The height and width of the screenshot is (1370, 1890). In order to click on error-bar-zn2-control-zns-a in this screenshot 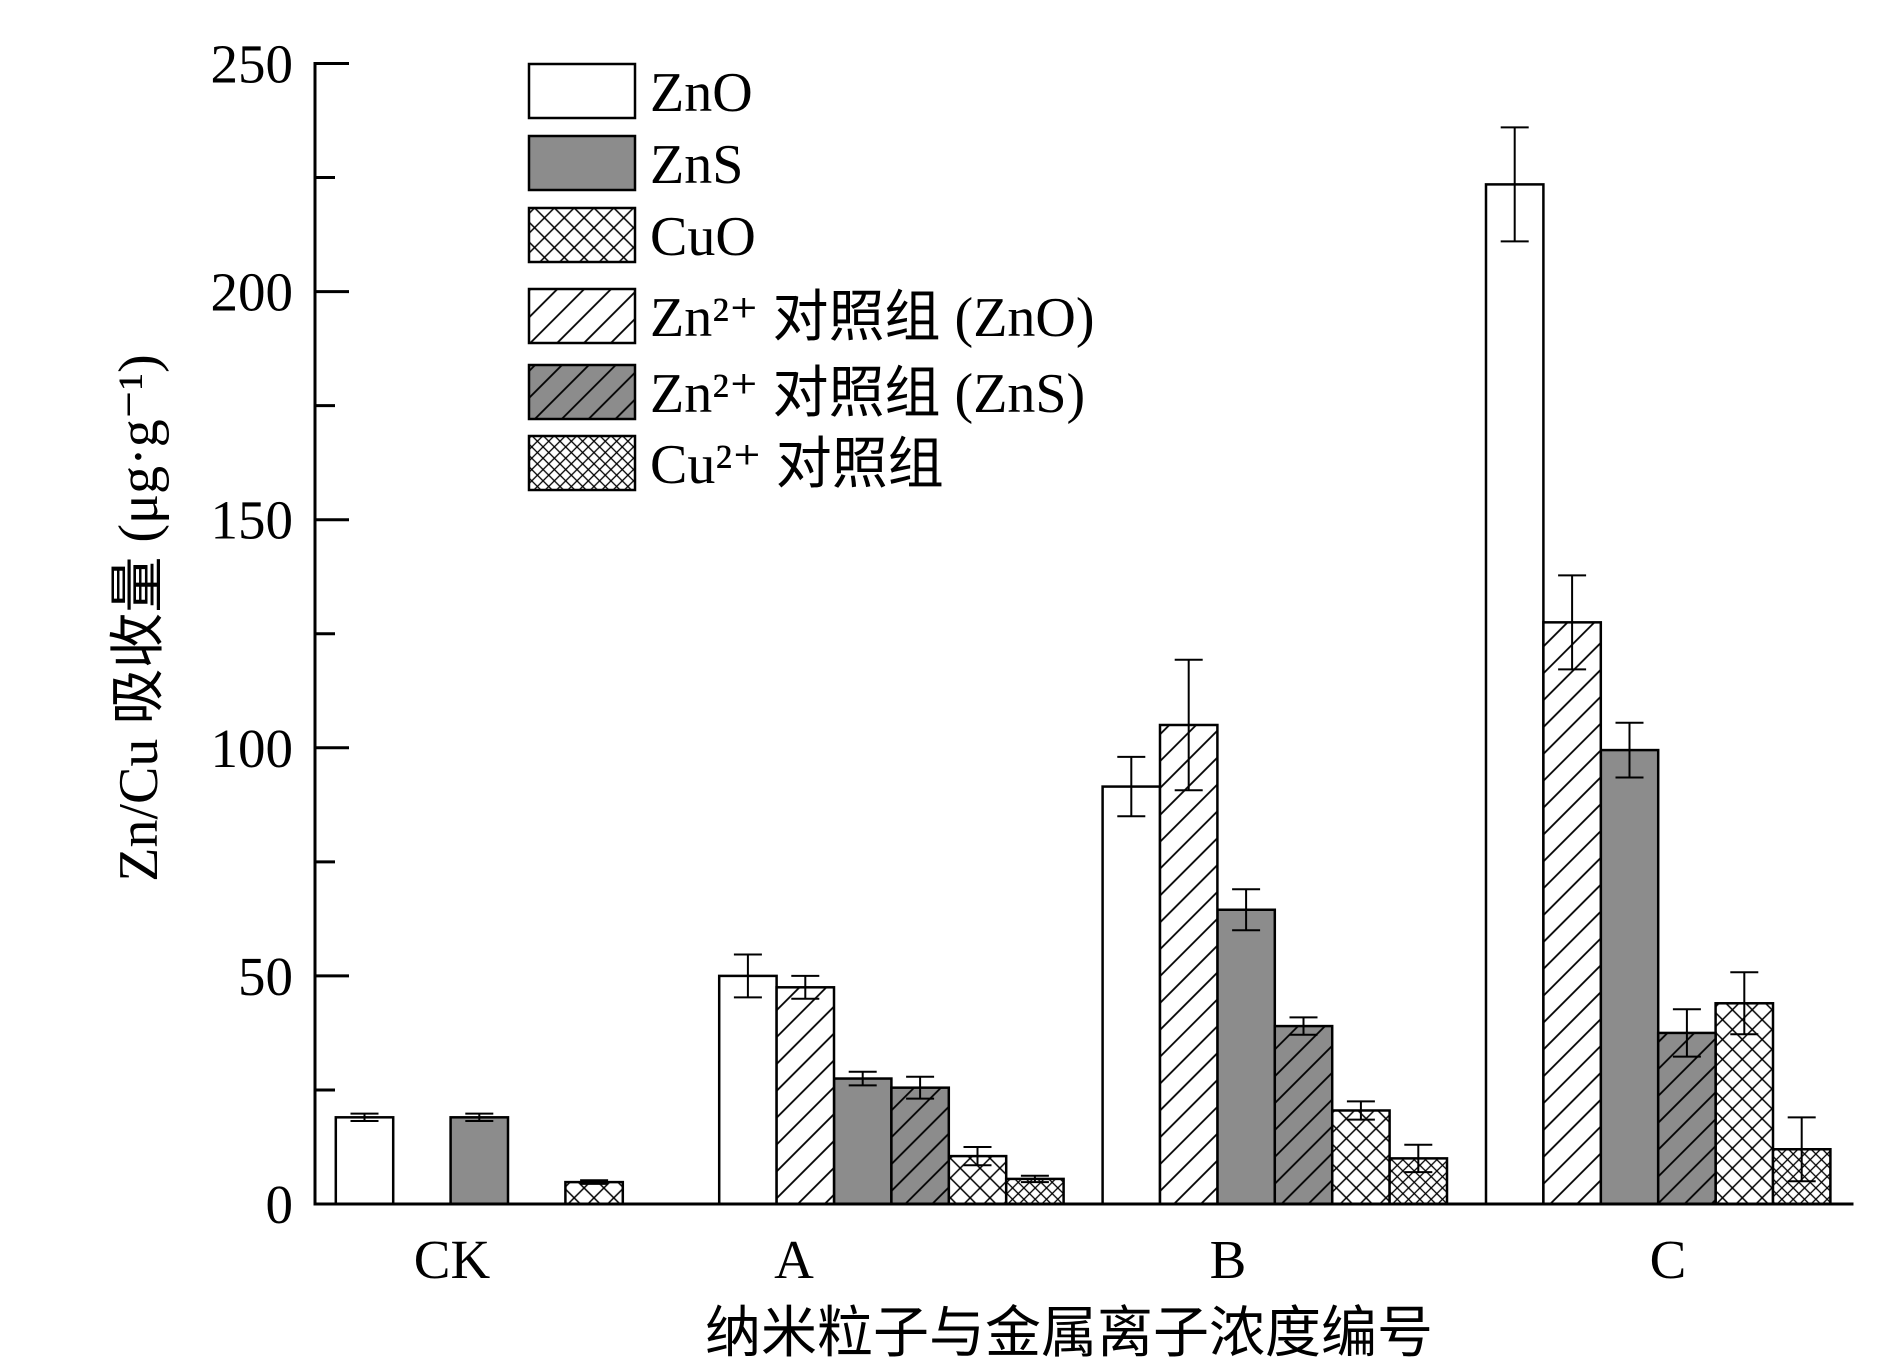, I will do `click(920, 1087)`.